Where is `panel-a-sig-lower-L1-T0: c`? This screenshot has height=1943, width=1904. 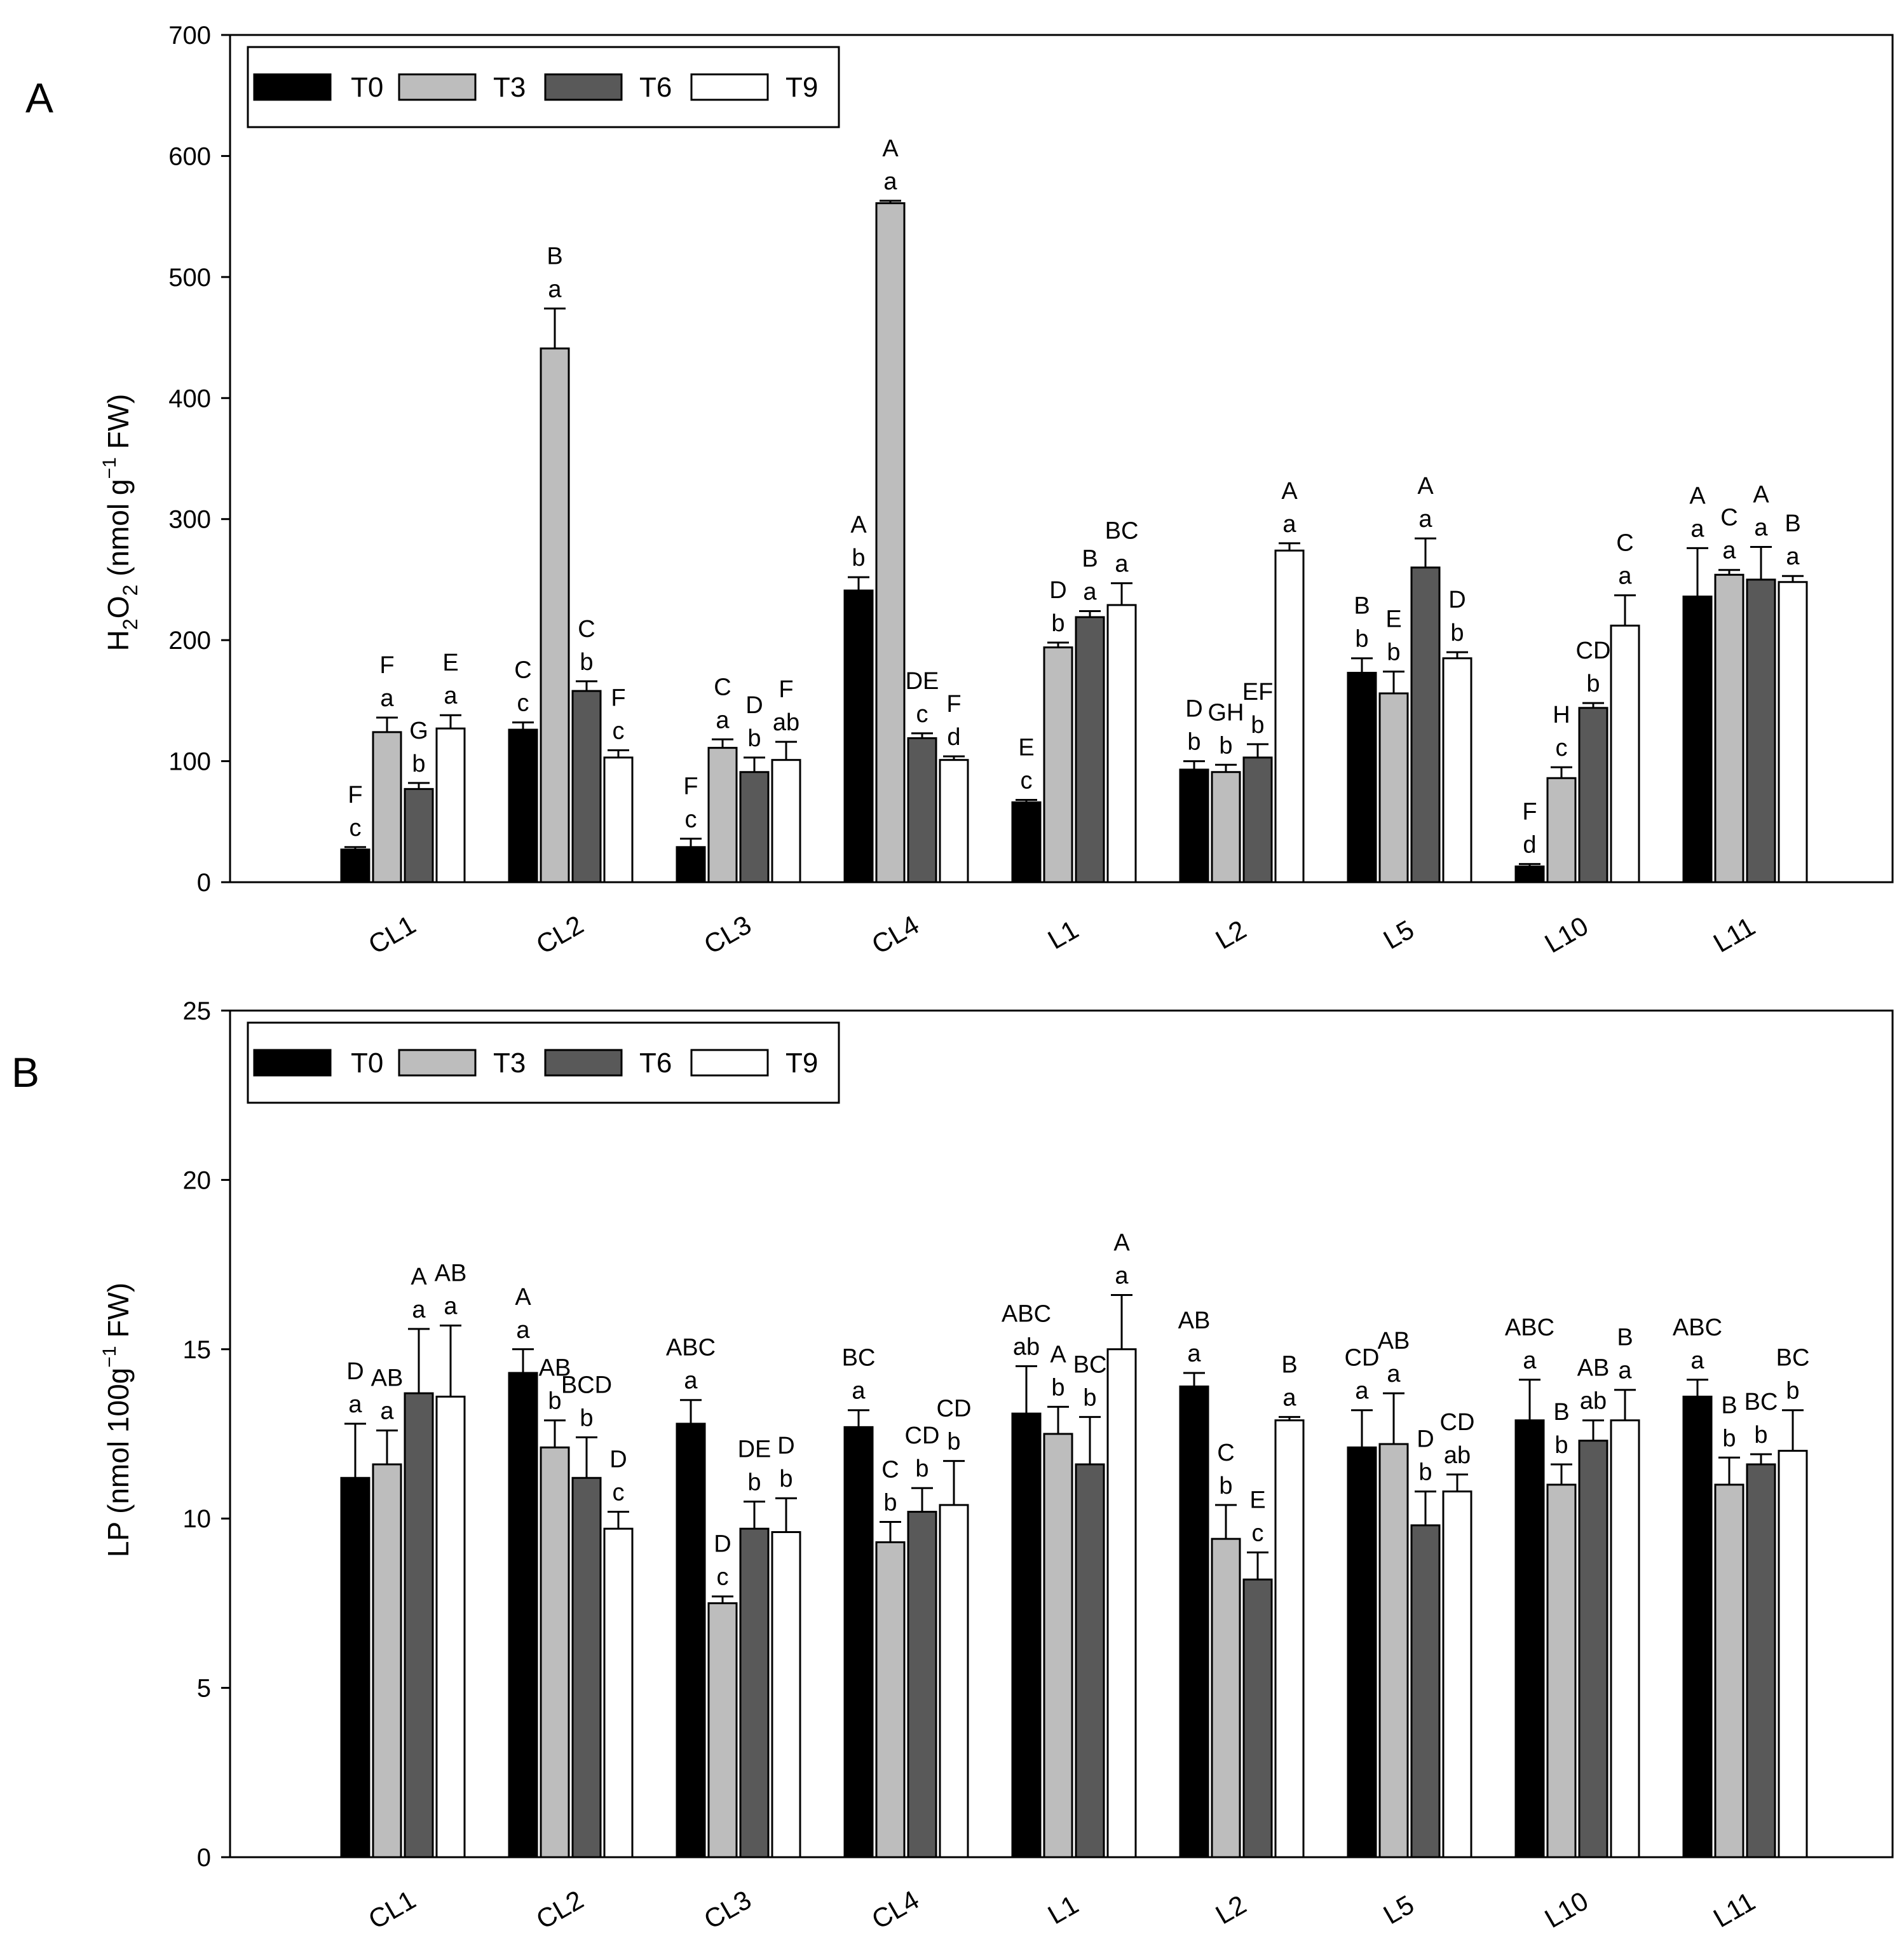
panel-a-sig-lower-L1-T0: c is located at coordinates (1027, 781).